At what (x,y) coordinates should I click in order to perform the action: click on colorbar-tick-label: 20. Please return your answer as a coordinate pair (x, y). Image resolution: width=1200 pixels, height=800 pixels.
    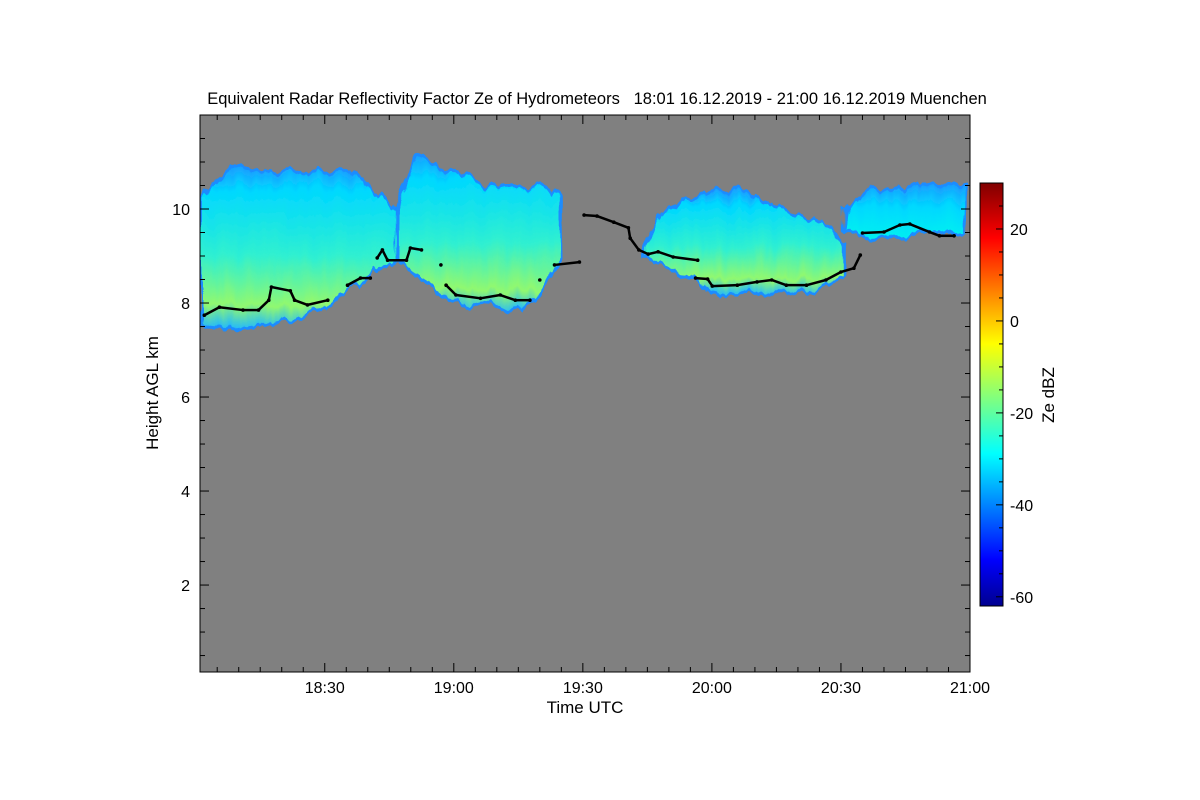
    Looking at the image, I should click on (1019, 230).